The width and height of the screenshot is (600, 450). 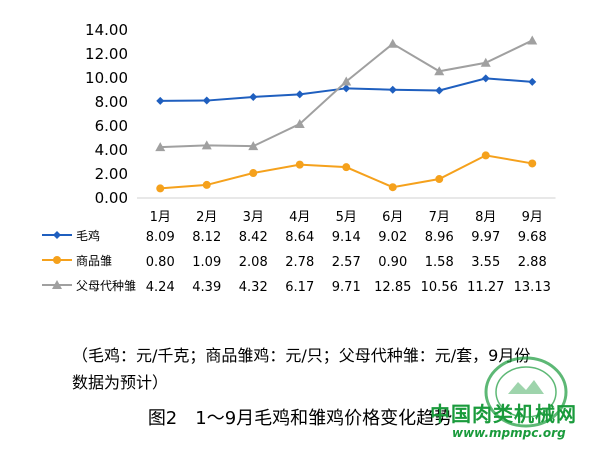 What do you see at coordinates (439, 237) in the screenshot?
I see `data-label: 8.96` at bounding box center [439, 237].